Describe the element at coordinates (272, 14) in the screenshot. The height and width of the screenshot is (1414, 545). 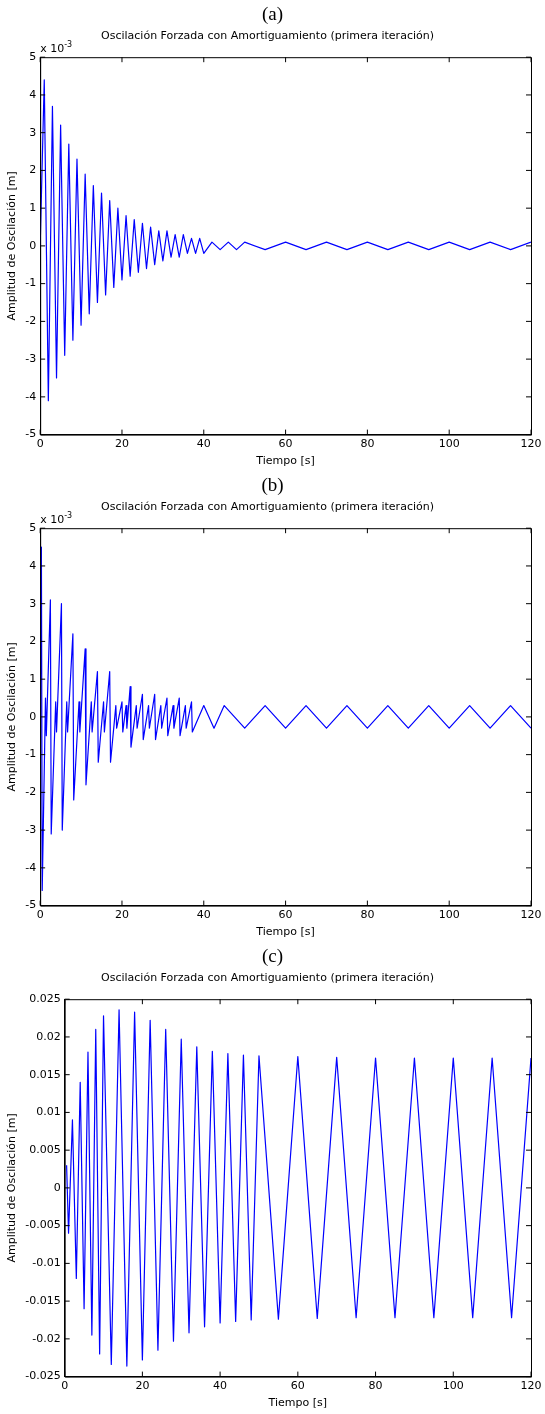
I see `chart-title: (a)` at that location.